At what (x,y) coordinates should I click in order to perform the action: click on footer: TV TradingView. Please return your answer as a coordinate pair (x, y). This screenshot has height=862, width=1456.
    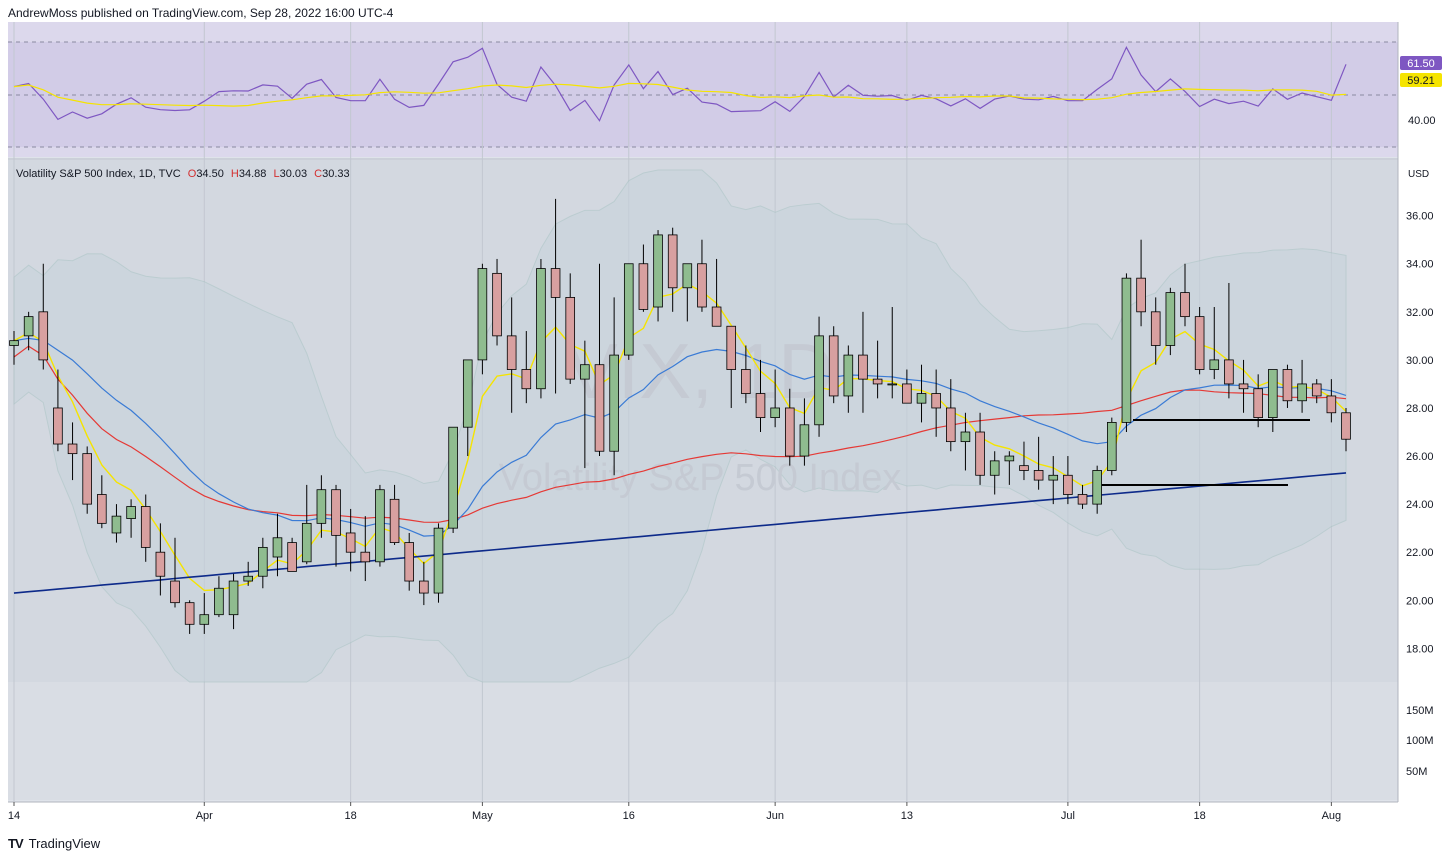
    Looking at the image, I should click on (54, 843).